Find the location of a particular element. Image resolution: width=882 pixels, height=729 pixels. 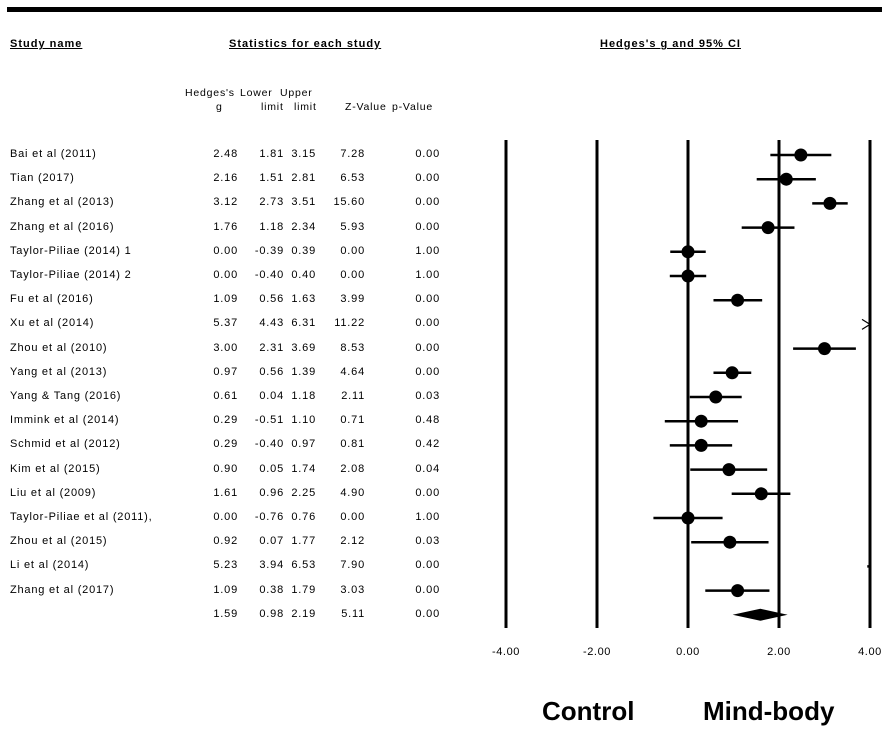

z-value: 8.53 is located at coordinates (352, 347).